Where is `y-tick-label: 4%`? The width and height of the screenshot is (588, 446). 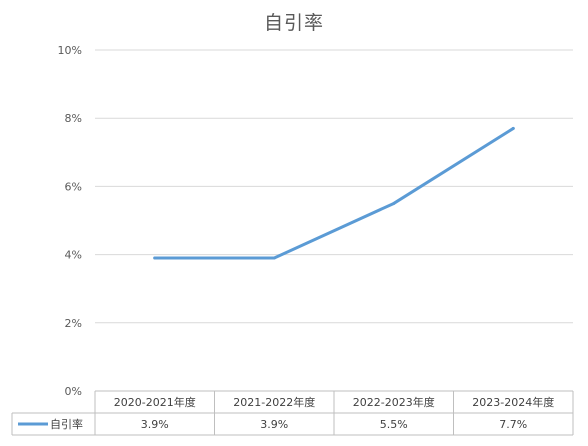
y-tick-label: 4% is located at coordinates (73, 255).